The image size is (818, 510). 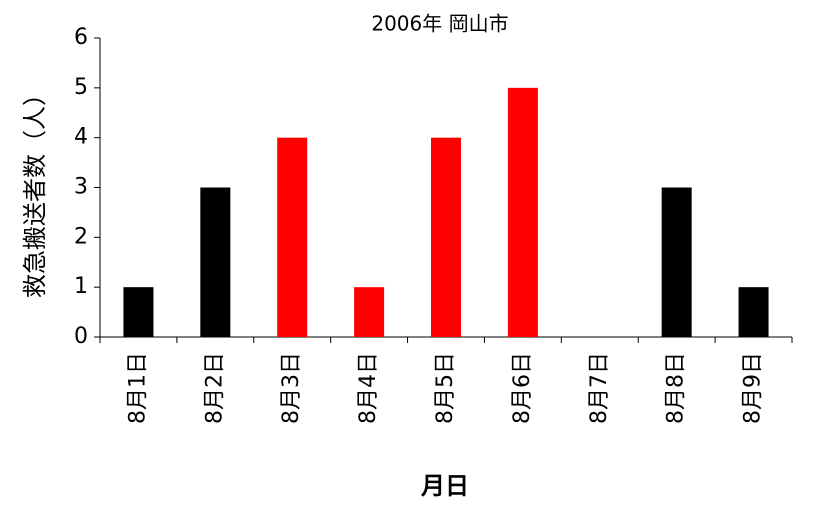 What do you see at coordinates (81, 37) in the screenshot?
I see `y-tick-label: 6` at bounding box center [81, 37].